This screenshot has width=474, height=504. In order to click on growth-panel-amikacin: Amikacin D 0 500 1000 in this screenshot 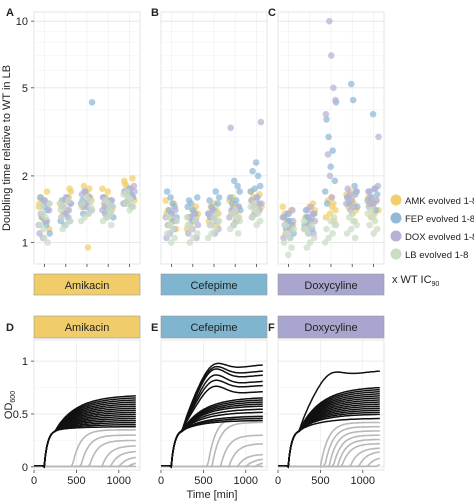, I will do `click(73, 401)`.